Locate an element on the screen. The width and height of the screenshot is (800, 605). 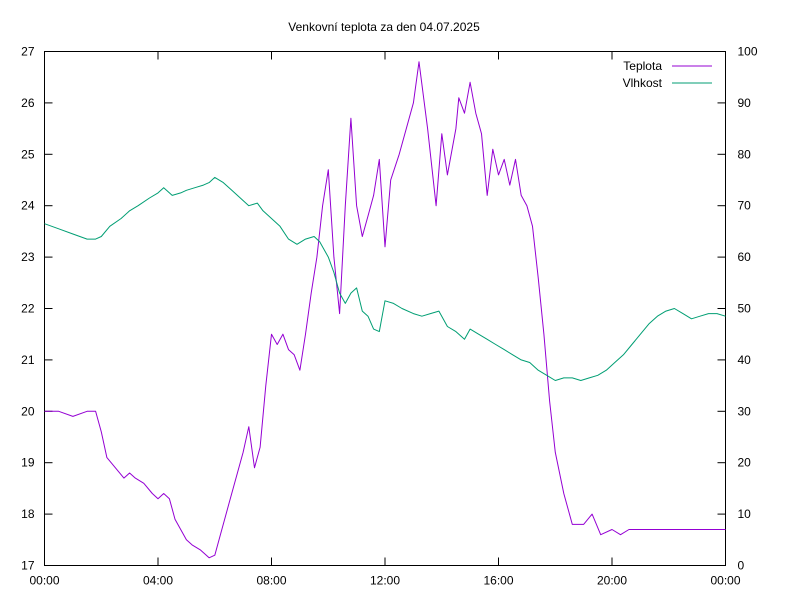
y2-tick-label: 0 is located at coordinates (741, 566).